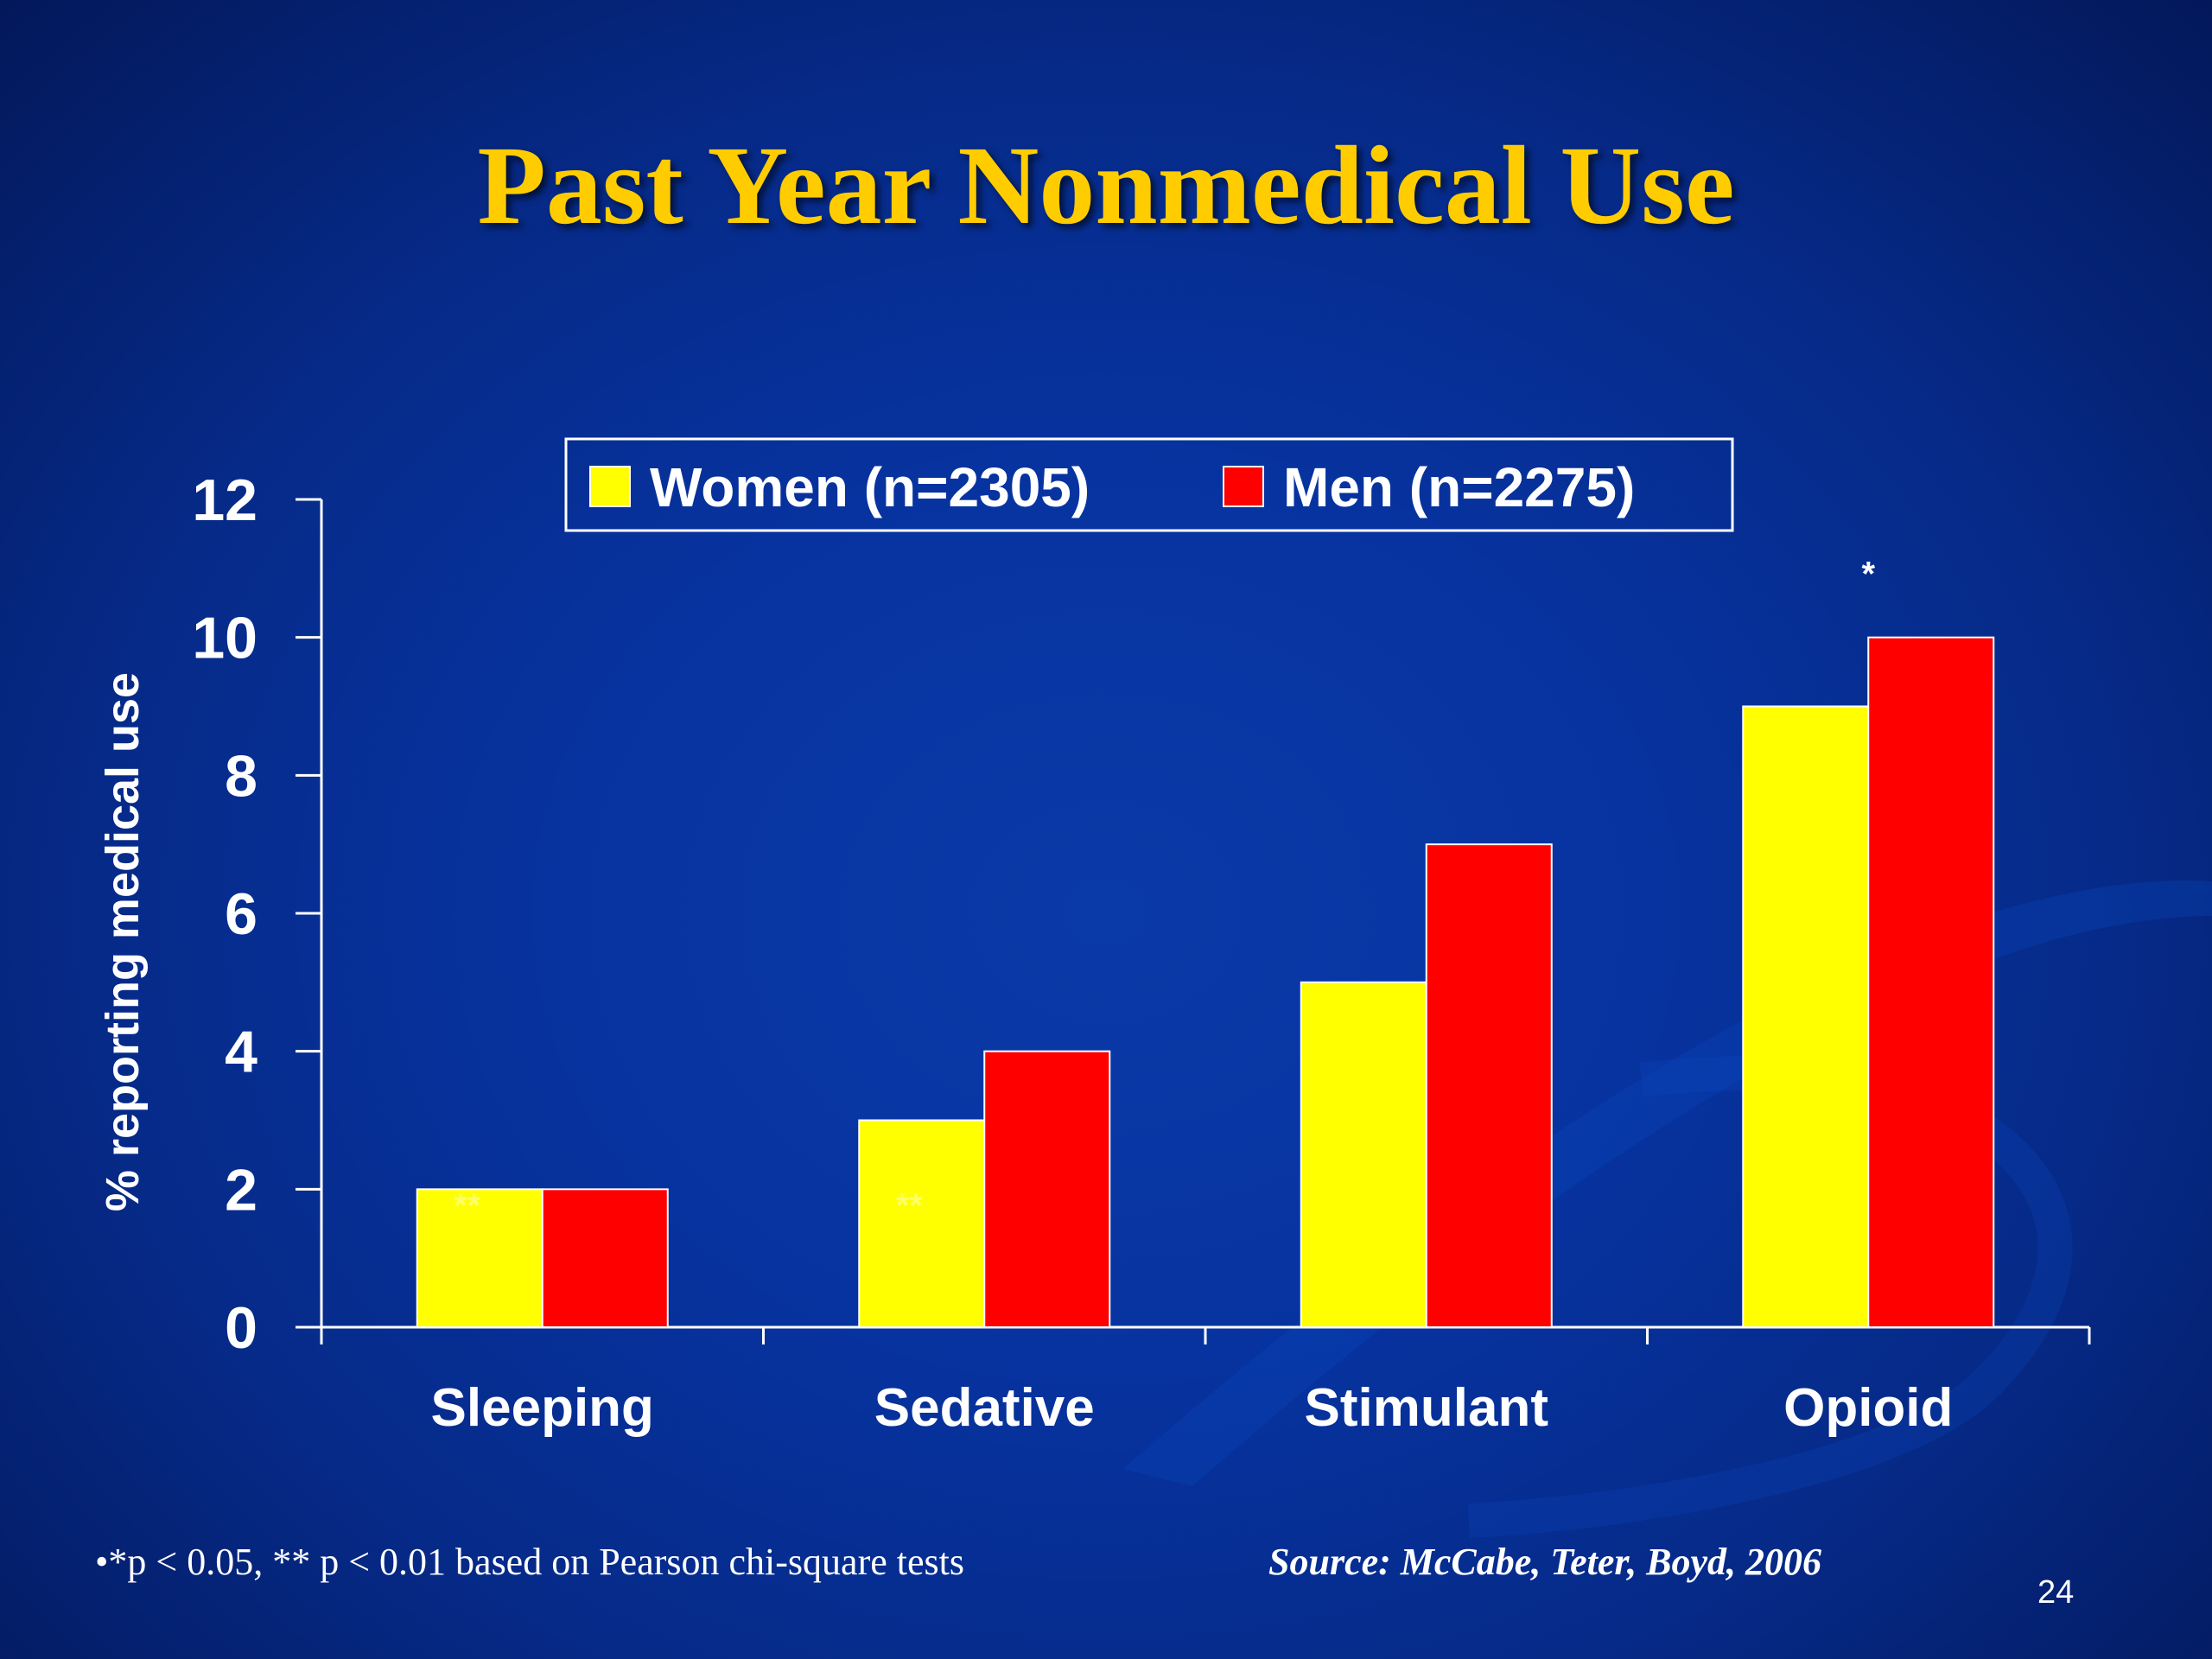 The image size is (2212, 1659). What do you see at coordinates (1106, 186) in the screenshot?
I see `slide-title: Past Year Nonmedical Use` at bounding box center [1106, 186].